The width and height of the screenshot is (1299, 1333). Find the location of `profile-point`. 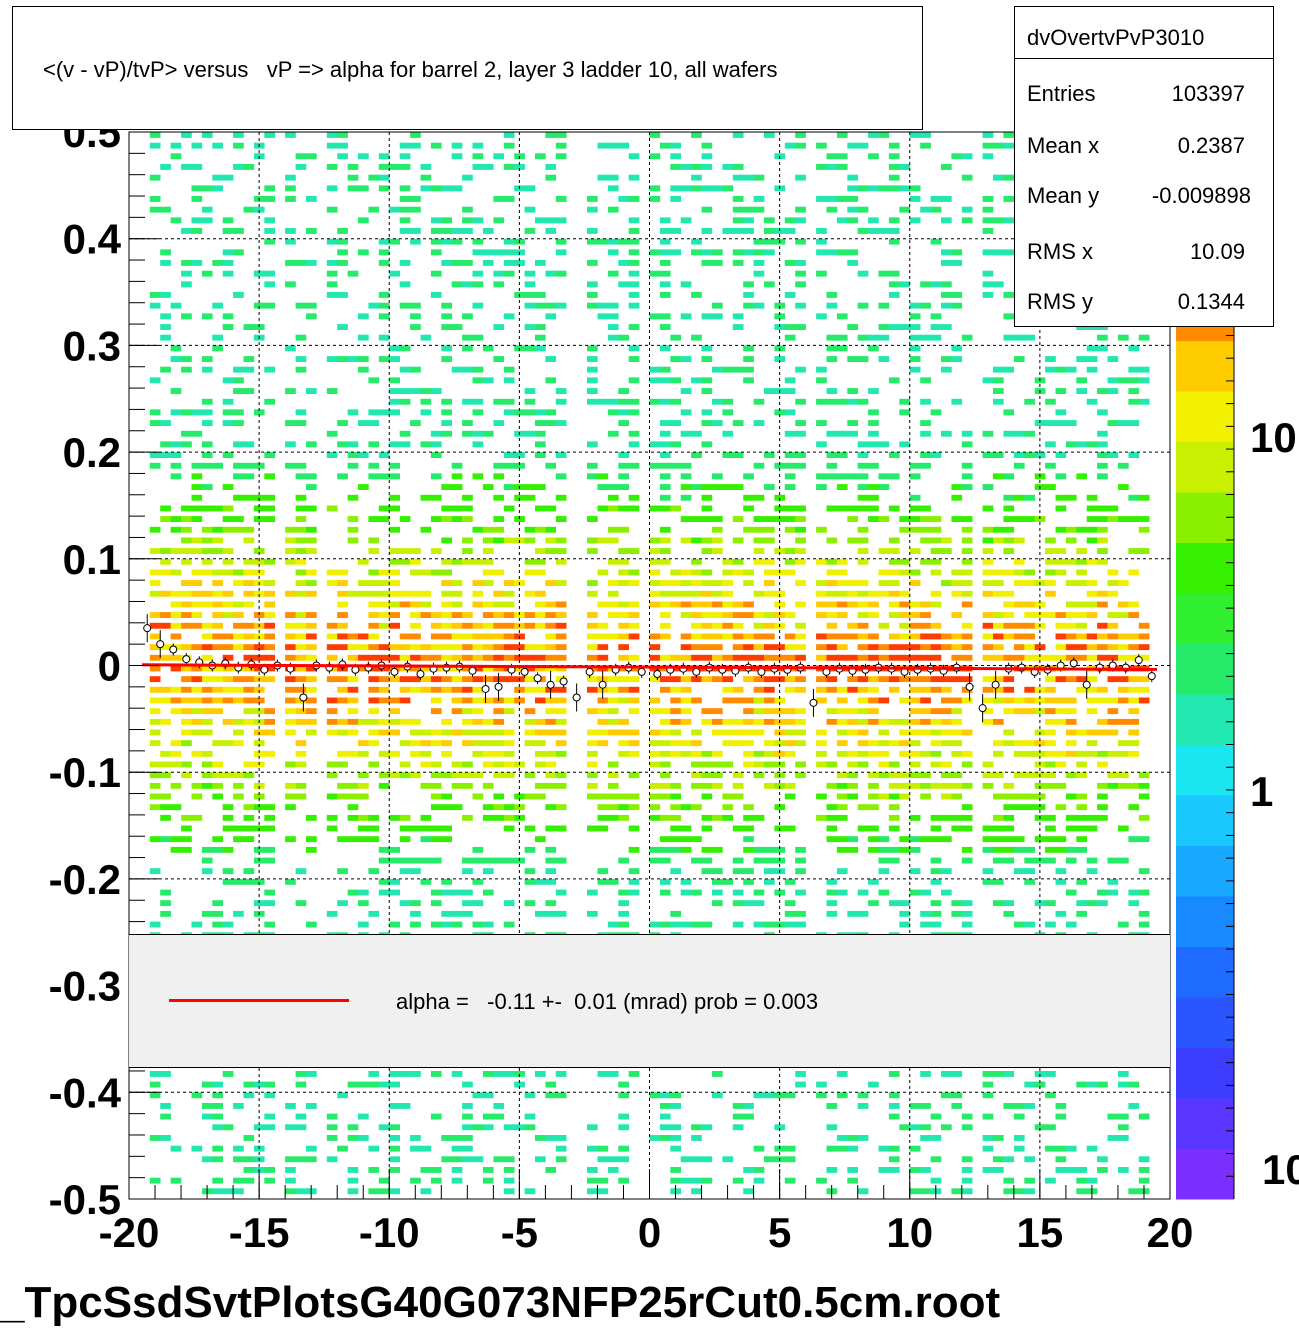

profile-point is located at coordinates (576, 697).